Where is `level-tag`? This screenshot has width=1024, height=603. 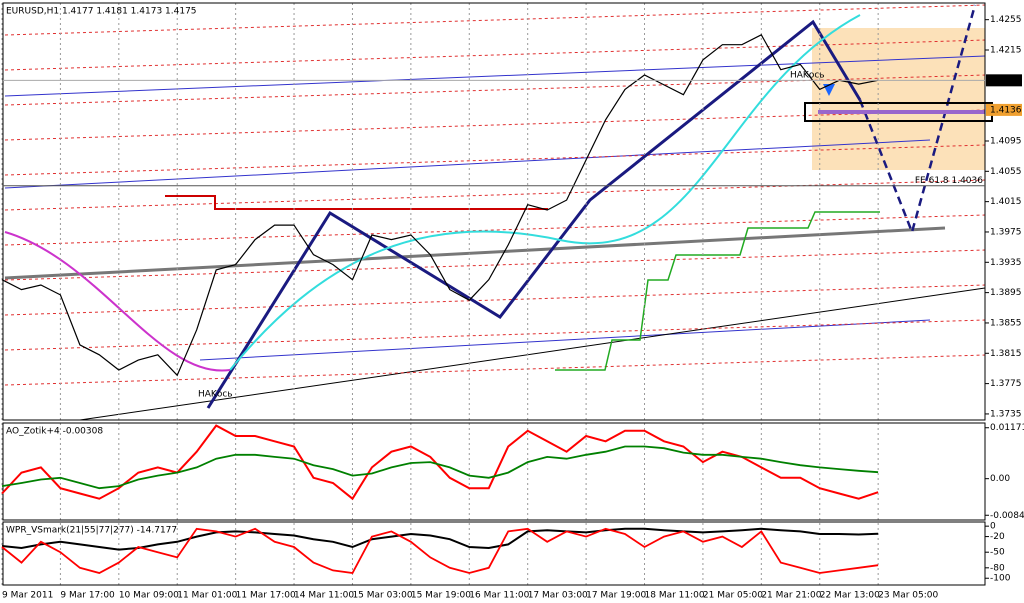
level-tag is located at coordinates (1004, 109).